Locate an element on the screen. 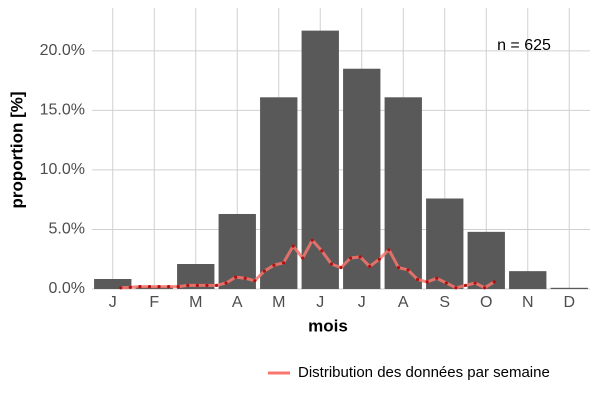  x-tick-label: D is located at coordinates (569, 302).